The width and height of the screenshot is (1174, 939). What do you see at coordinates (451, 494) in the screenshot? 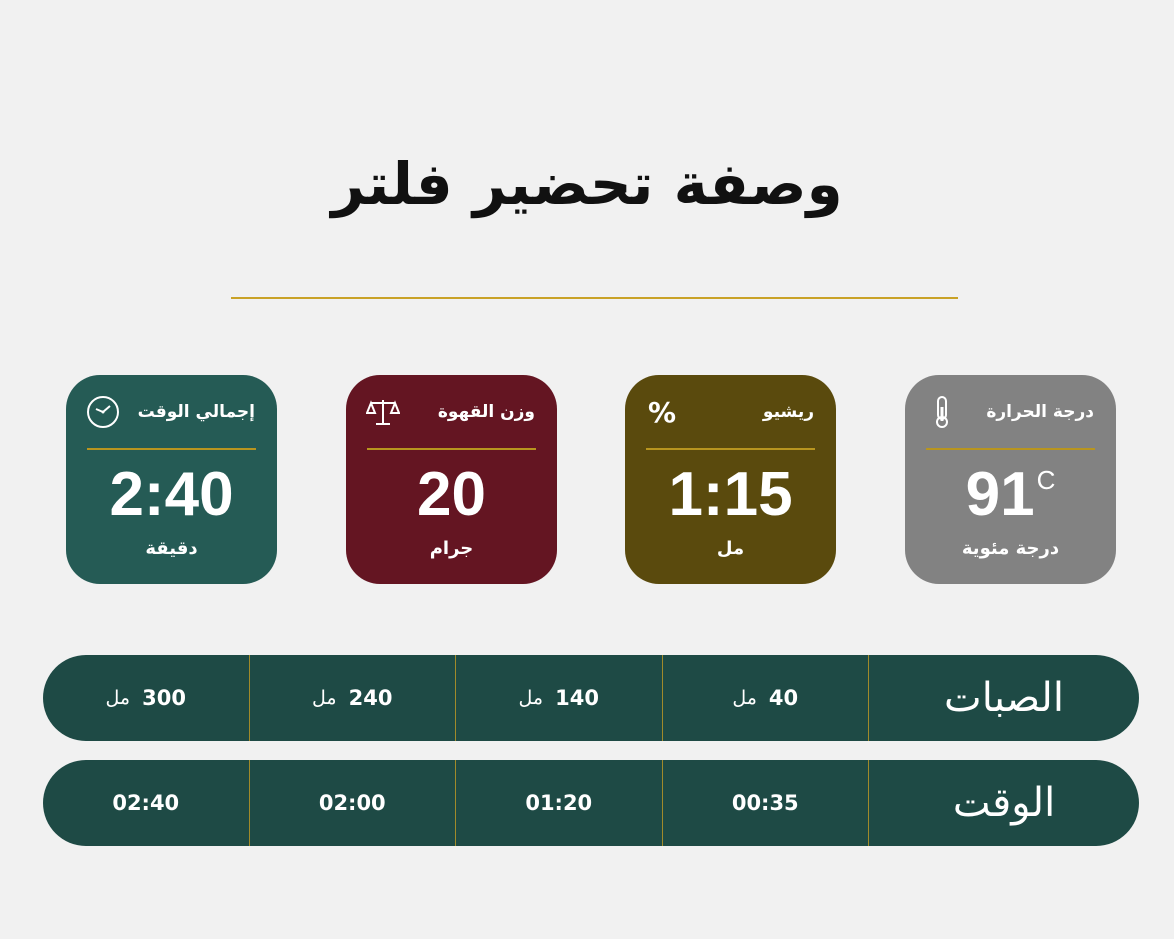
I see `card-value: 20` at bounding box center [451, 494].